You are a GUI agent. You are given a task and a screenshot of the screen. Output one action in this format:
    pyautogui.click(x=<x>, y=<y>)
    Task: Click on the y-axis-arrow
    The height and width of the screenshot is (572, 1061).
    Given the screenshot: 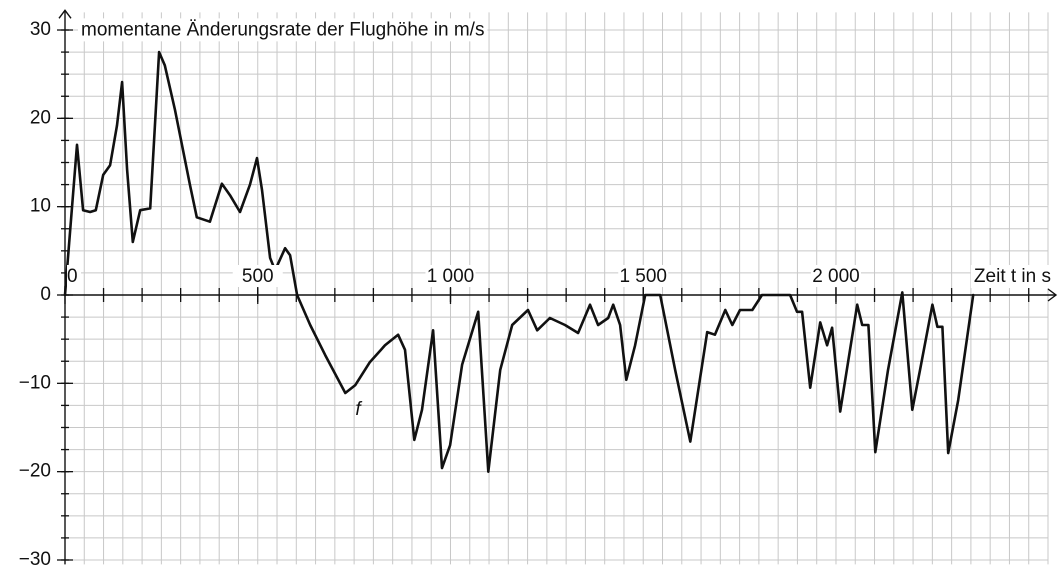 What is the action you would take?
    pyautogui.click(x=65, y=14)
    